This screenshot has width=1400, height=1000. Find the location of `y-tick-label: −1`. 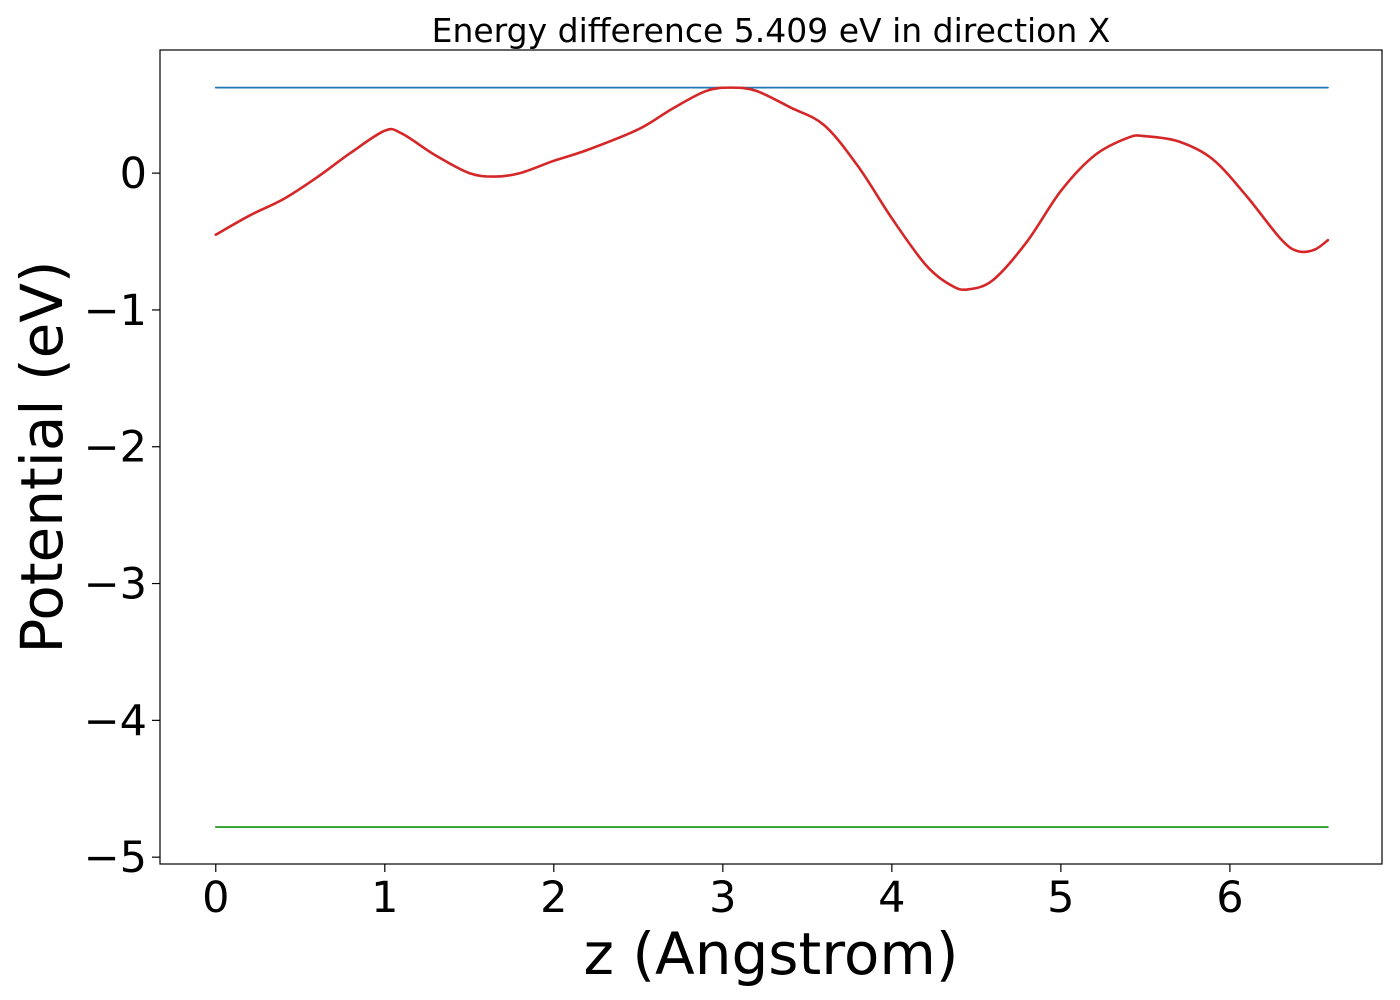

y-tick-label: −1 is located at coordinates (115, 311).